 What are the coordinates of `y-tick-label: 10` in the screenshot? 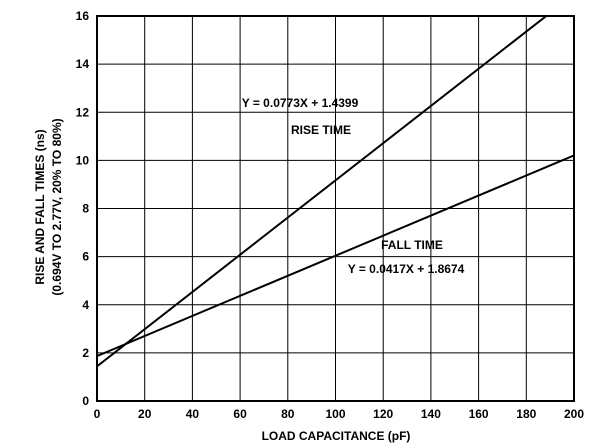 It's located at (83, 160).